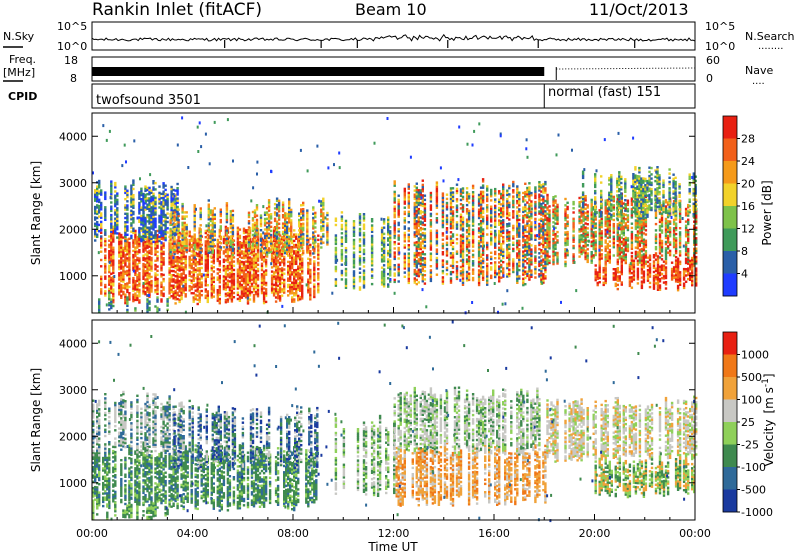  I want to click on power-cell-1985, so click(302, 294).